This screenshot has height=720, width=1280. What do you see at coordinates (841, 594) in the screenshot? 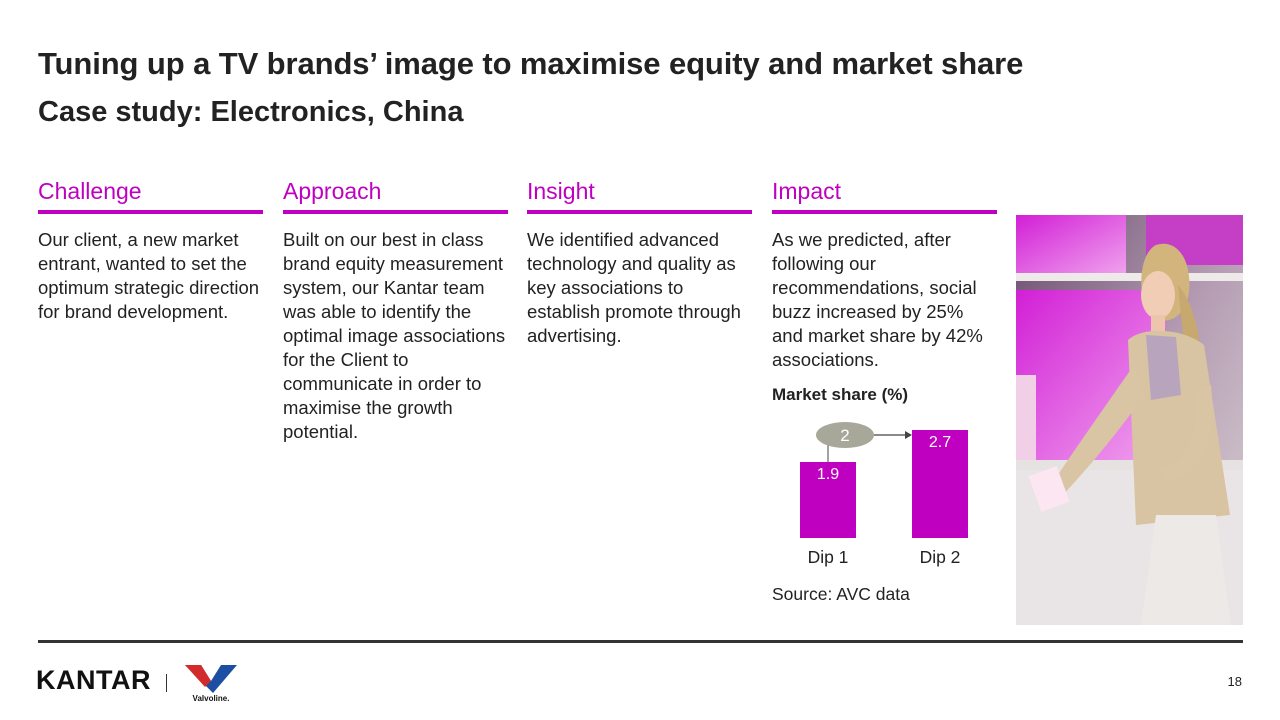
I see `source-note: Source: AVC data` at bounding box center [841, 594].